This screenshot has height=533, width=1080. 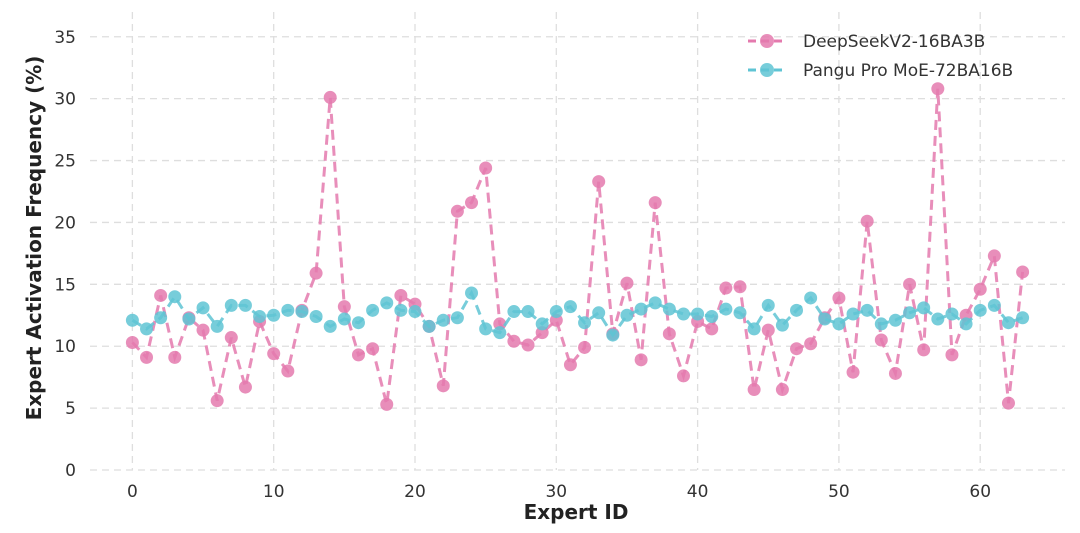 I want to click on x-tick-label: 10, so click(x=274, y=492).